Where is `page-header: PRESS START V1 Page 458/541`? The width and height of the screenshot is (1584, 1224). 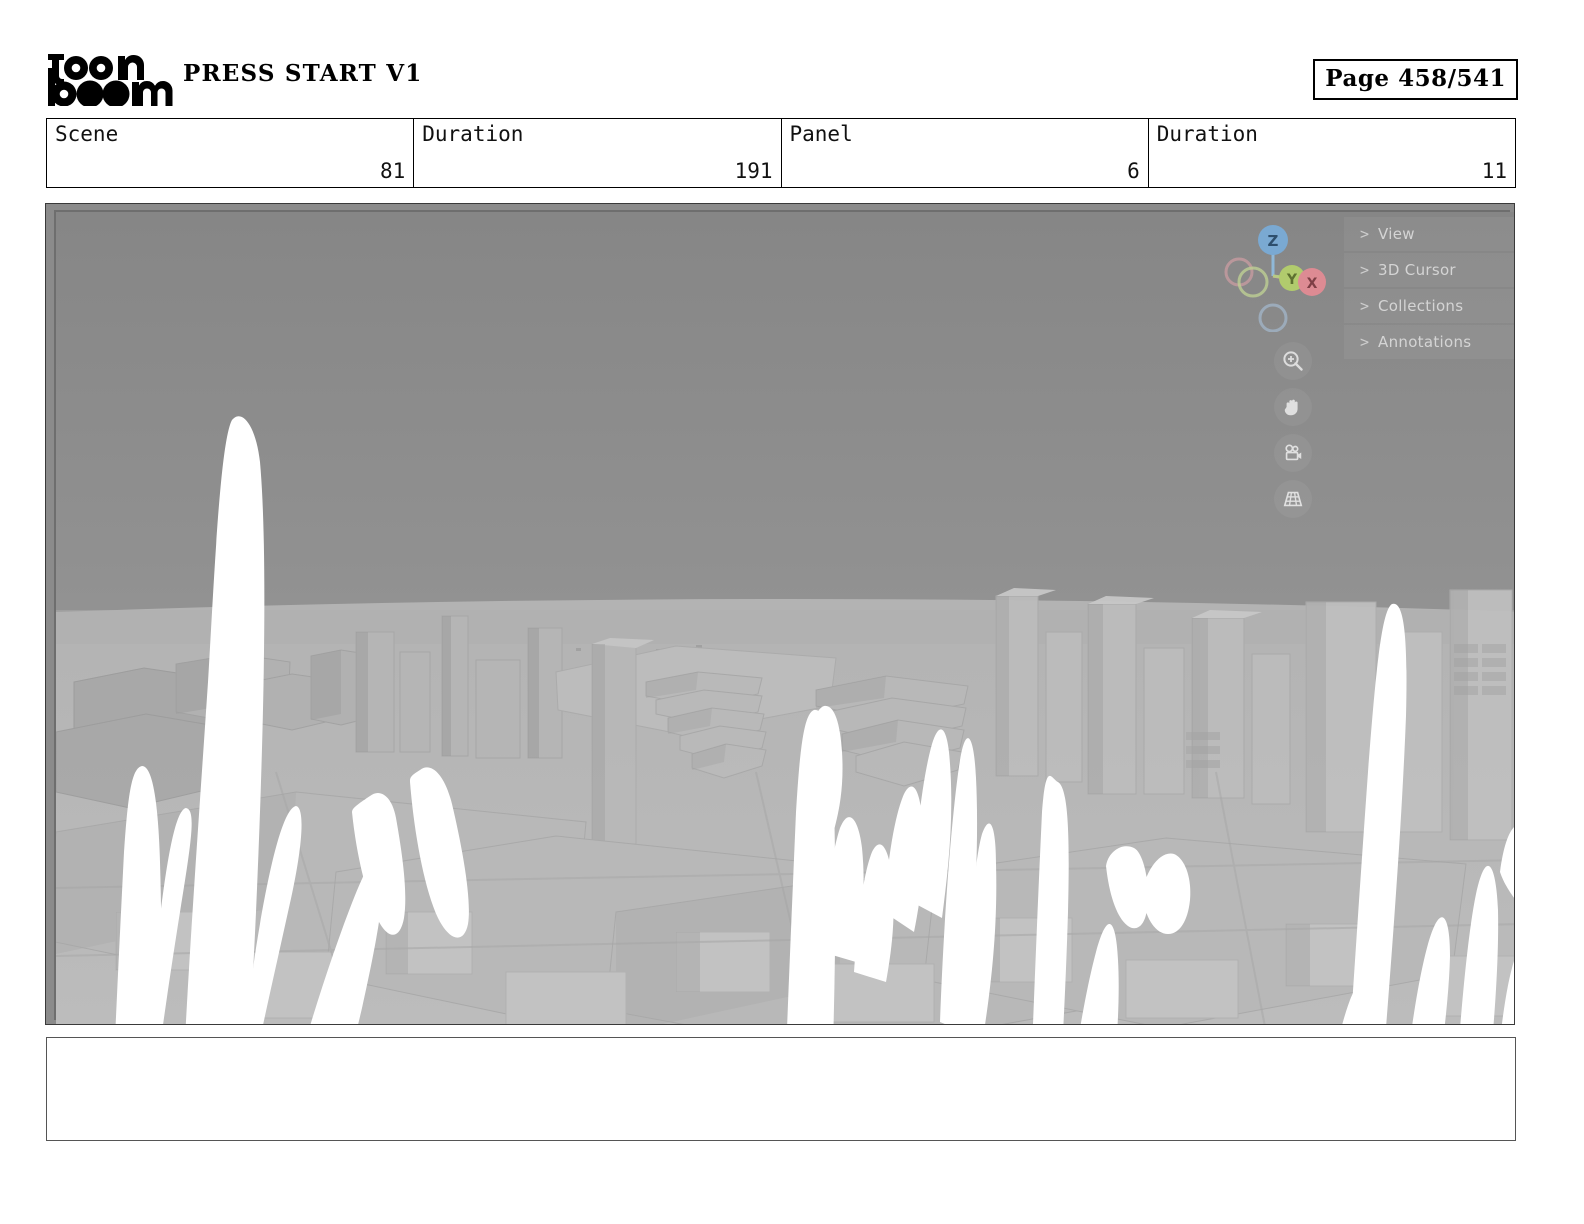
page-header: PRESS START V1 Page 458/541 is located at coordinates (792, 55).